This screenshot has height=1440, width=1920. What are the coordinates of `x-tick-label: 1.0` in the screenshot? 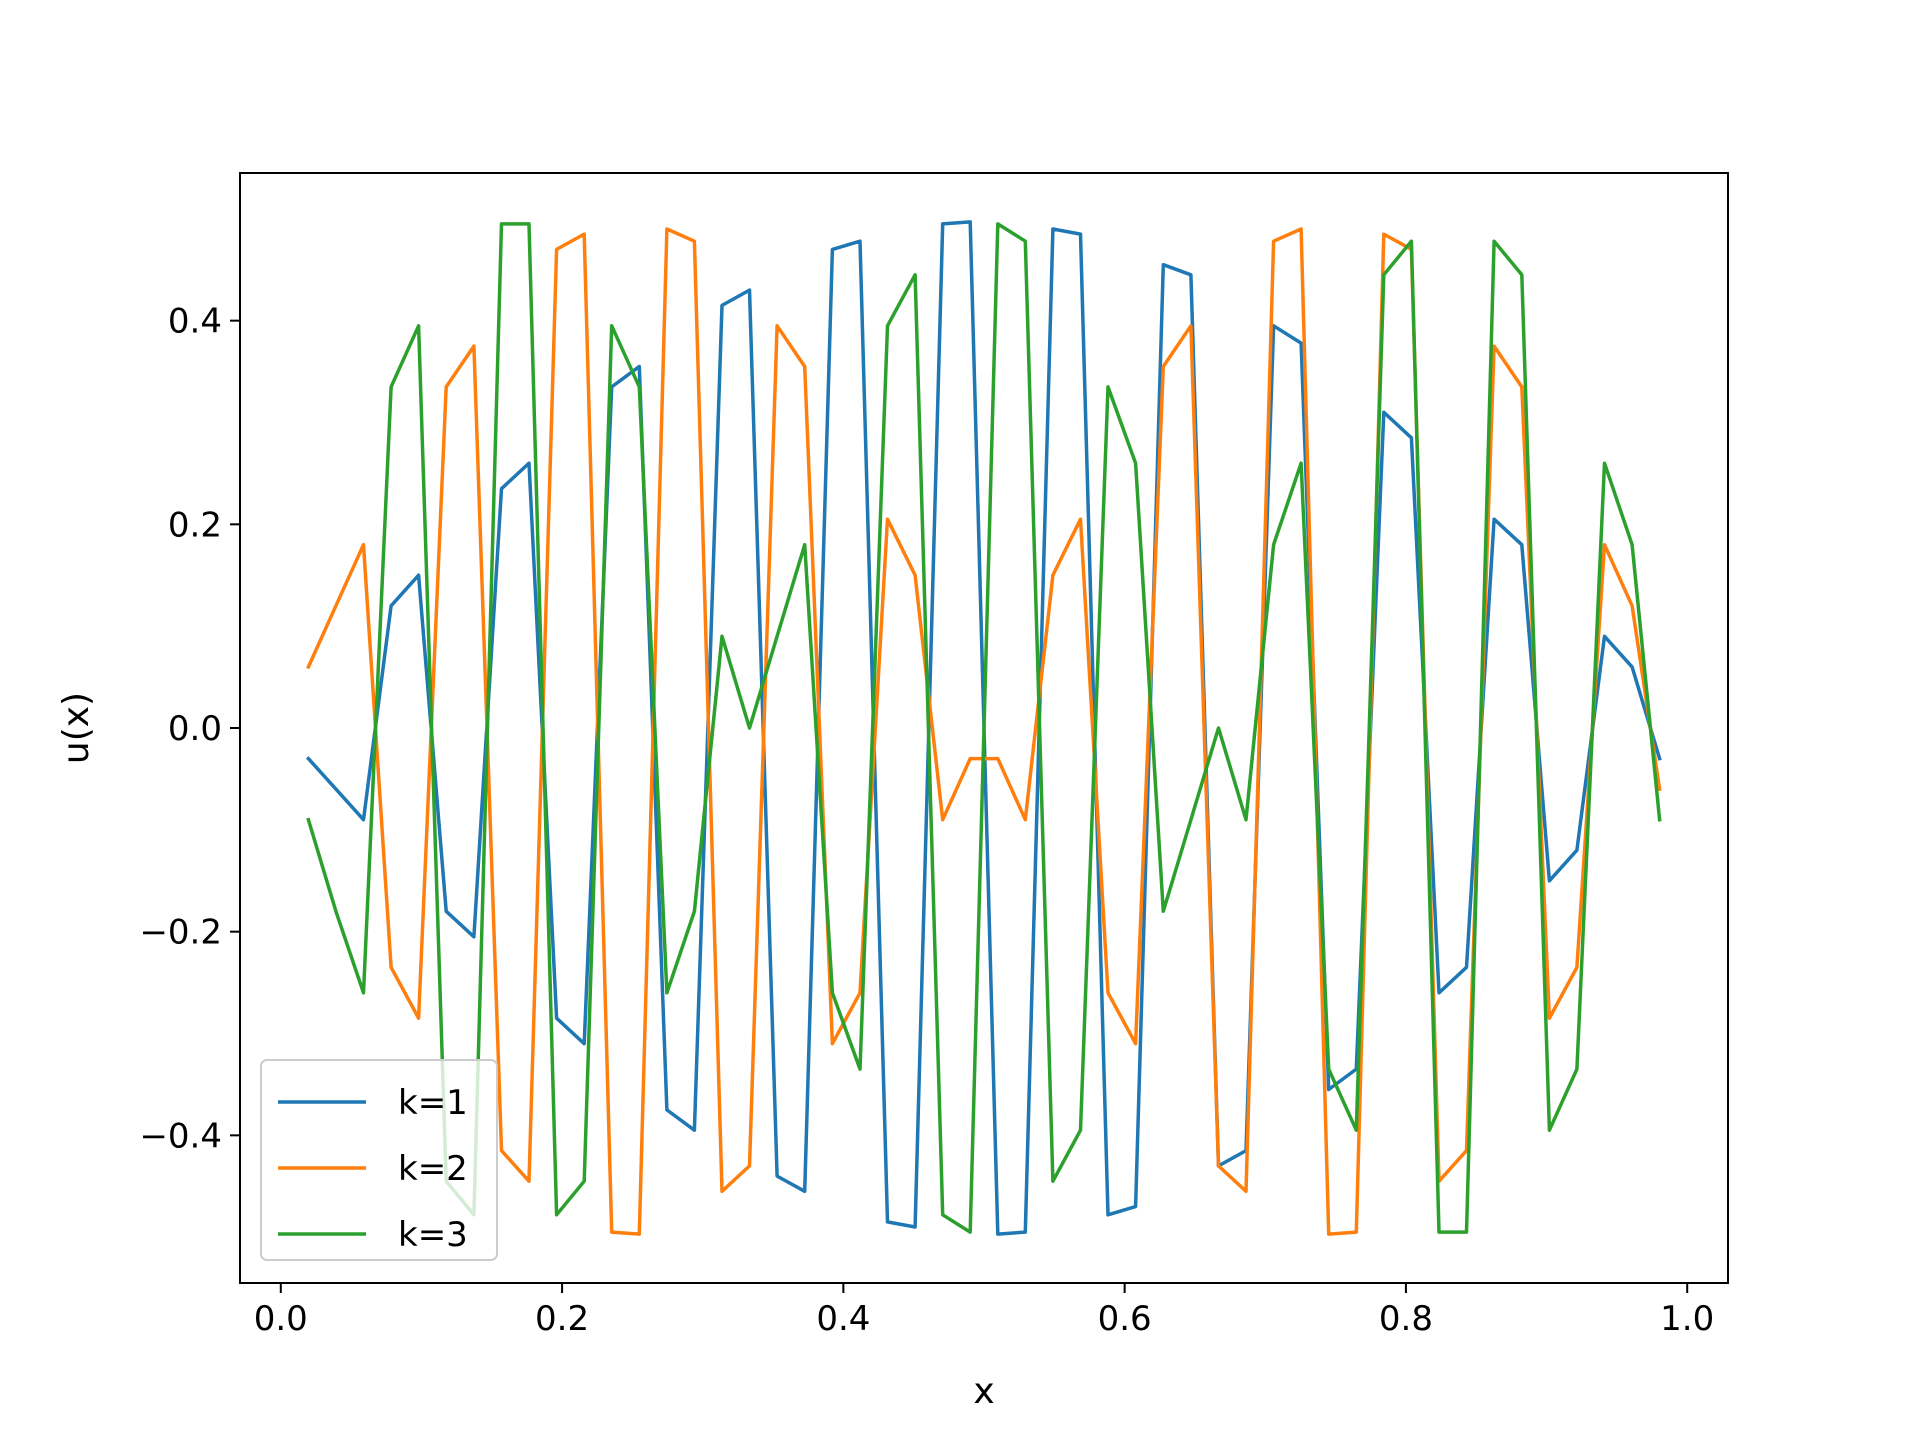 It's located at (1687, 1319).